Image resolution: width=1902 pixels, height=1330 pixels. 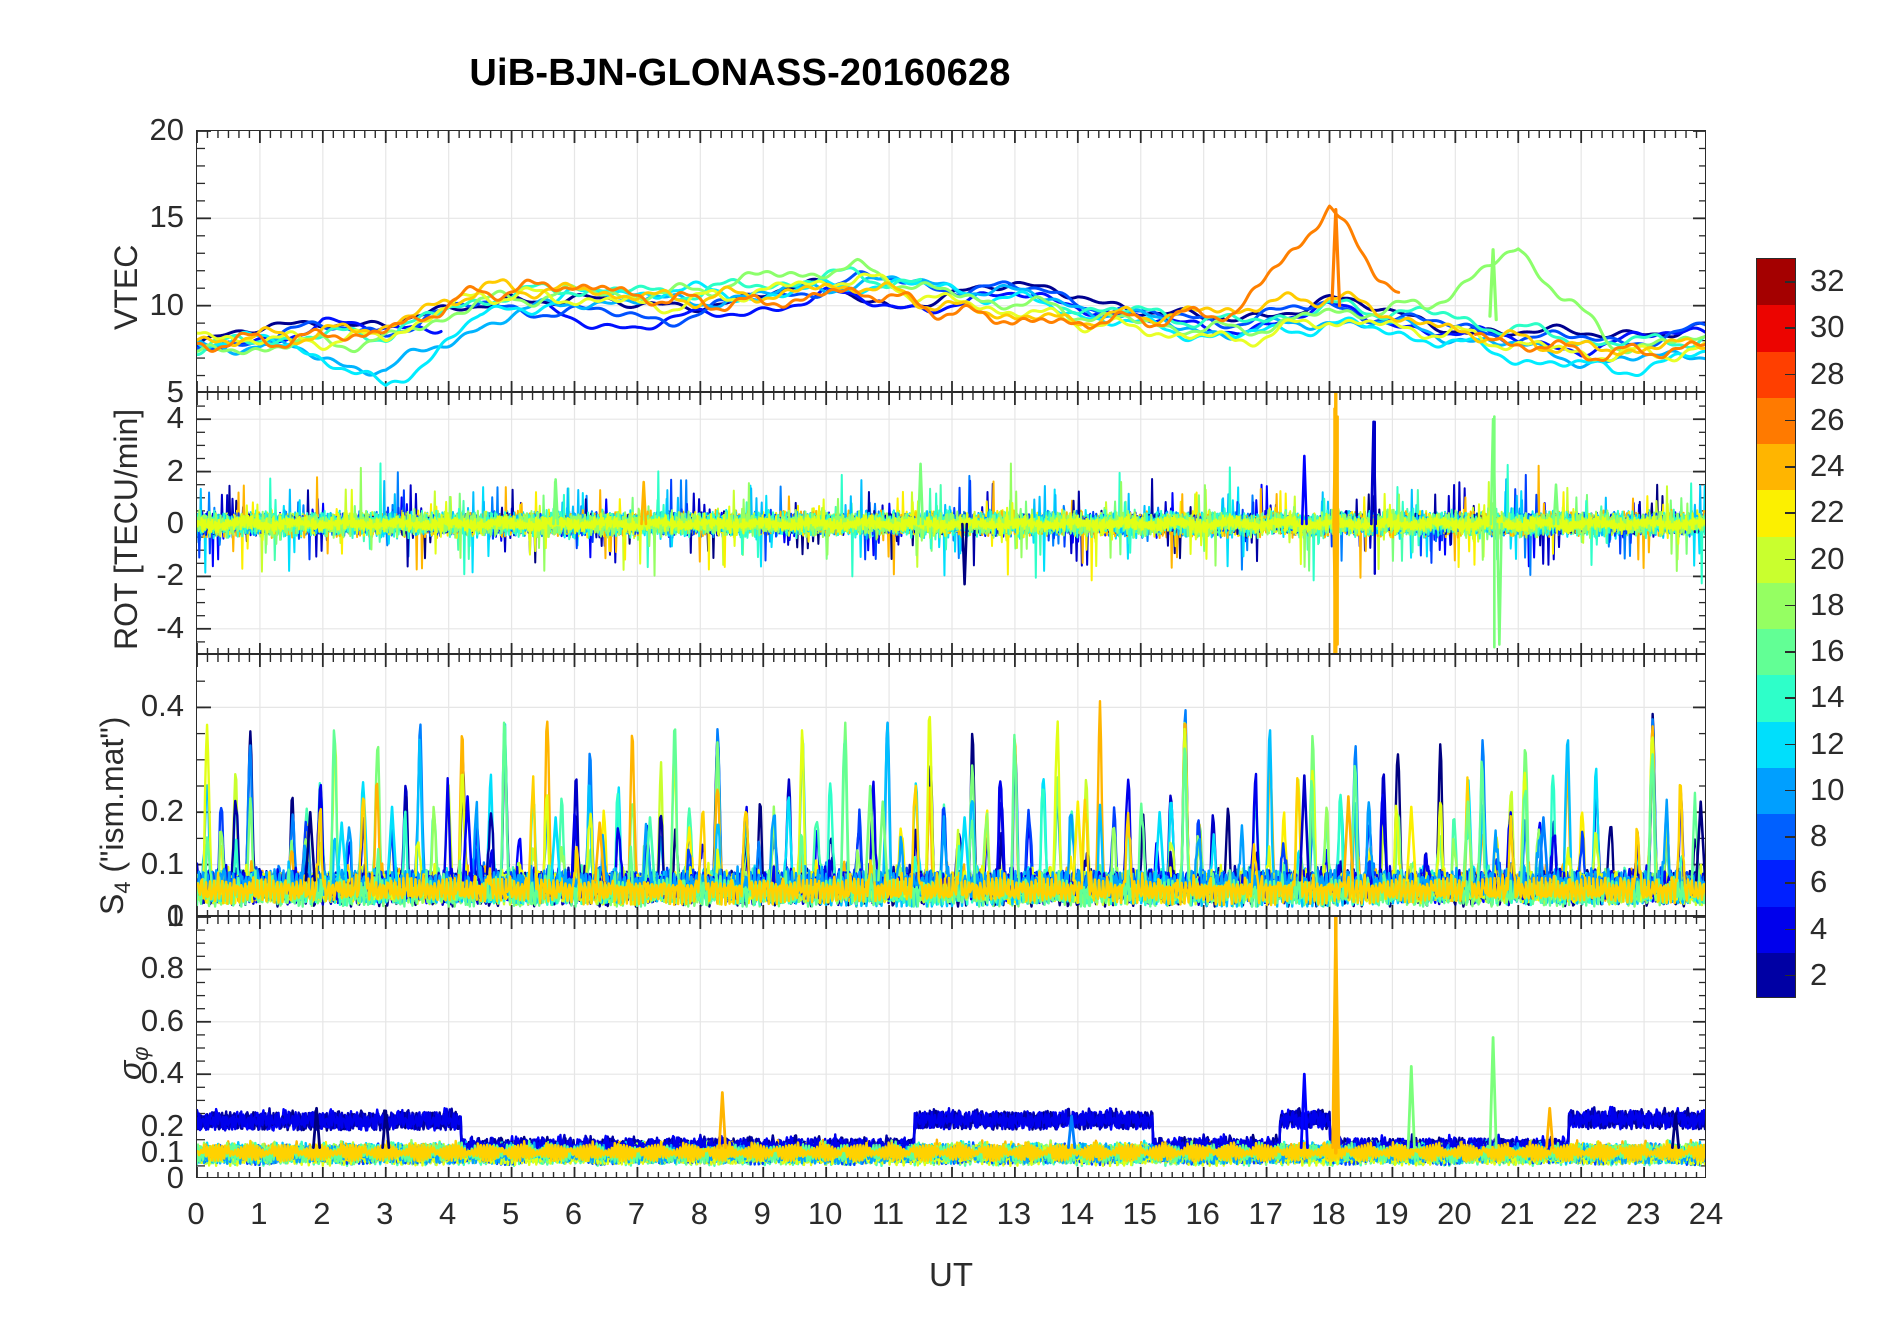 I want to click on ytick-p4-0p6: 0.6, so click(x=162, y=1020).